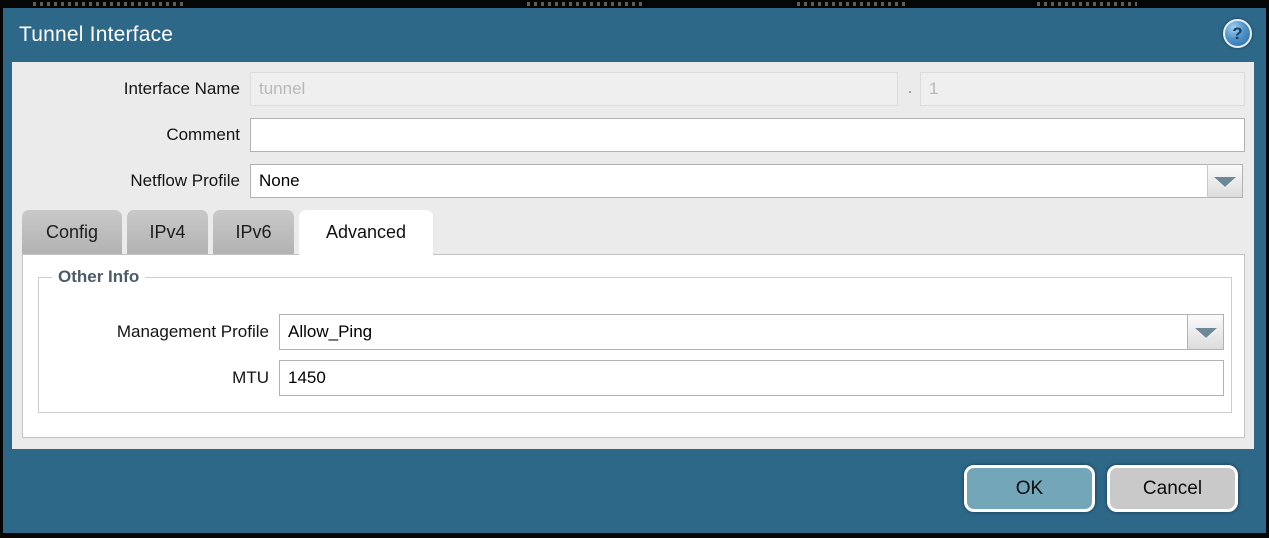 This screenshot has width=1269, height=538. What do you see at coordinates (1172, 488) in the screenshot?
I see `cancel-button: Cancel` at bounding box center [1172, 488].